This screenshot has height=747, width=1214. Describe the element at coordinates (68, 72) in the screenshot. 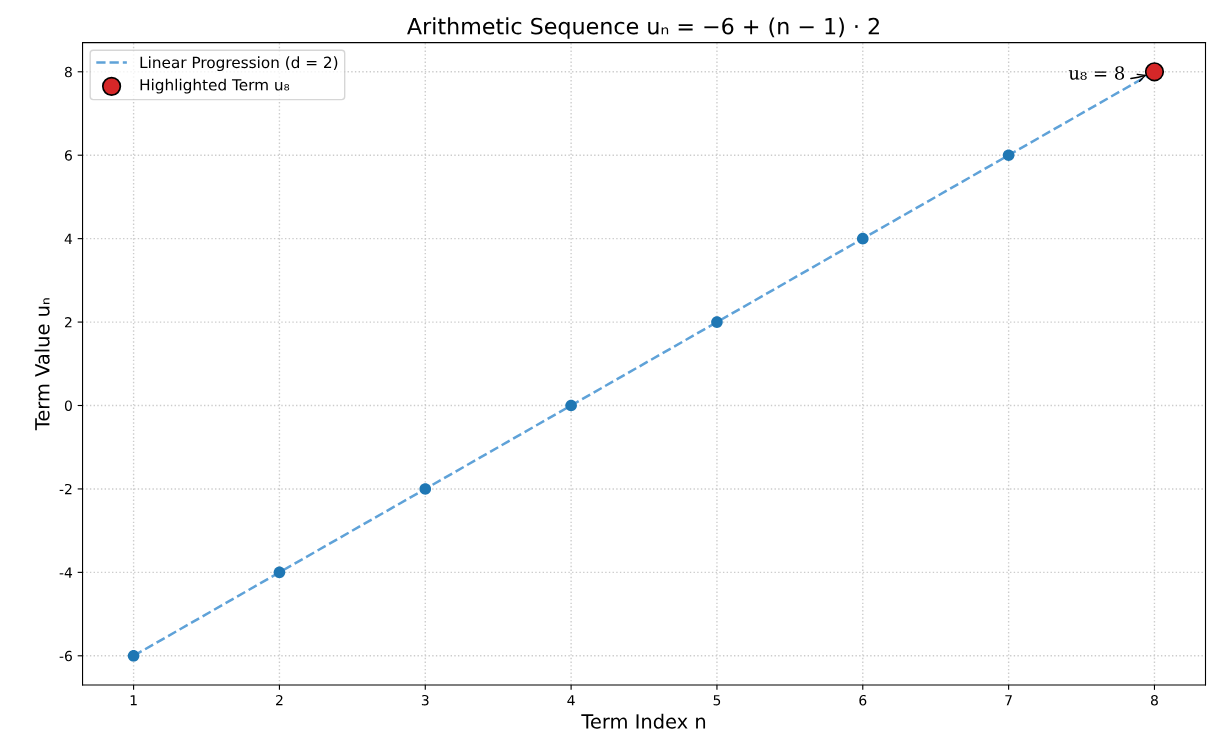

I see `y-tick-label: 8` at that location.